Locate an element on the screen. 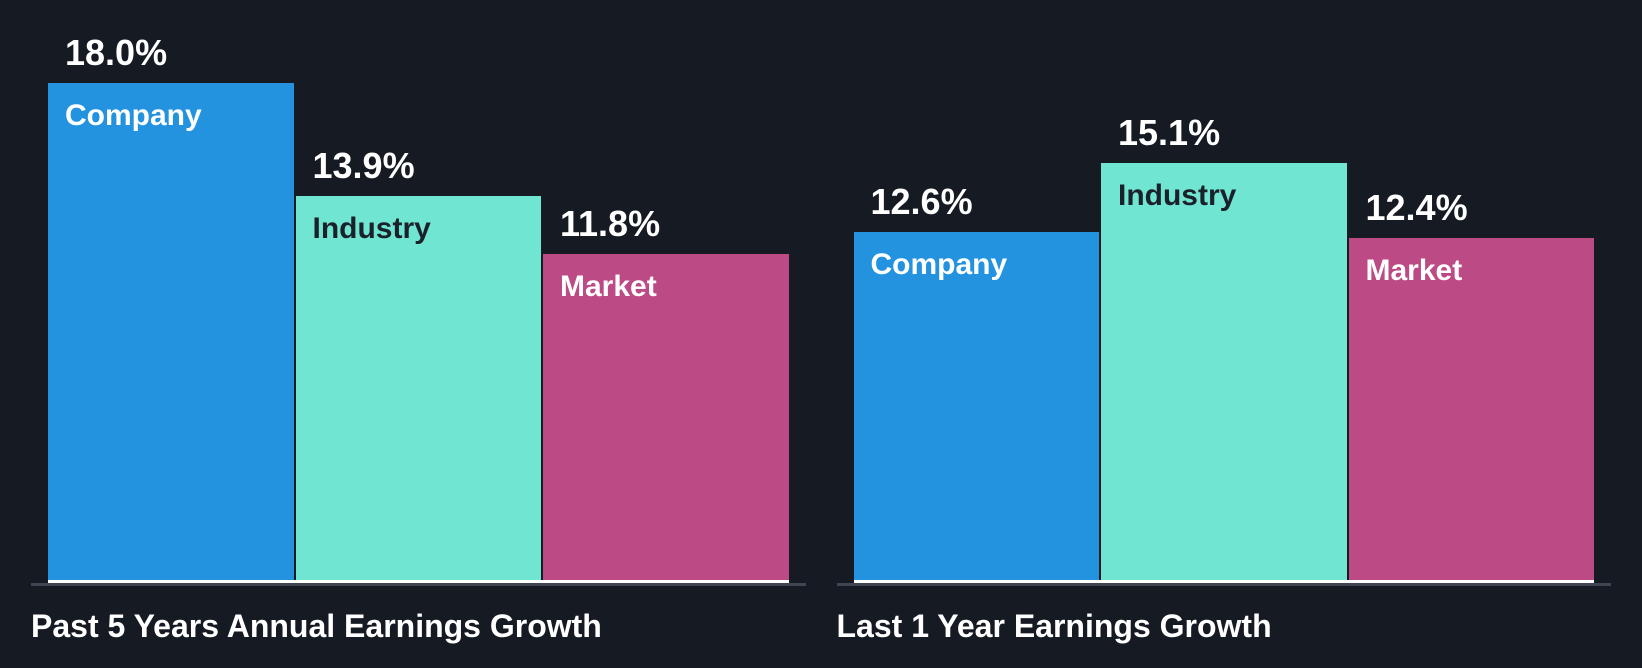 The image size is (1642, 668). bar-value-label: 13.9% is located at coordinates (363, 166).